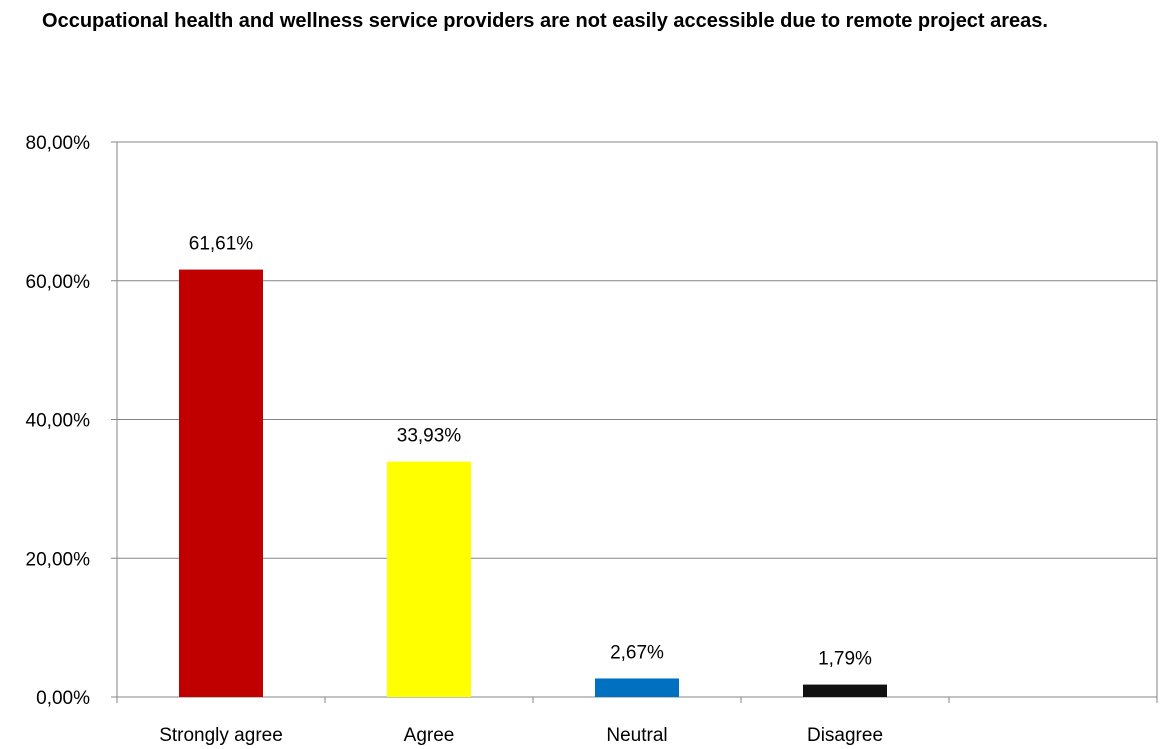 This screenshot has height=749, width=1160. I want to click on data-label: 1,79%, so click(845, 659).